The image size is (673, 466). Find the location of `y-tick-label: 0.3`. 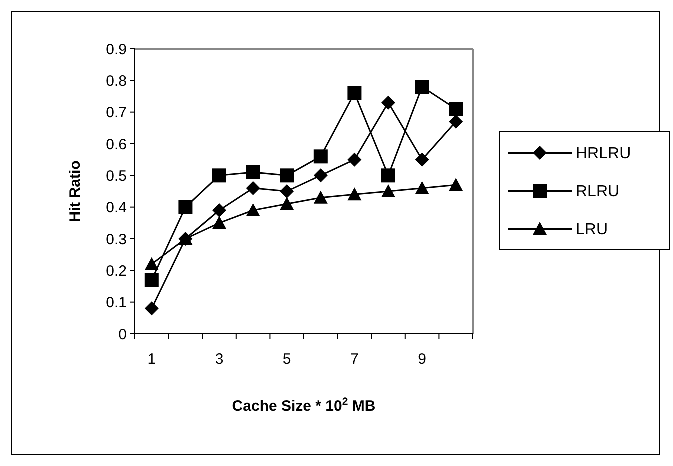

y-tick-label: 0.3 is located at coordinates (116, 239).